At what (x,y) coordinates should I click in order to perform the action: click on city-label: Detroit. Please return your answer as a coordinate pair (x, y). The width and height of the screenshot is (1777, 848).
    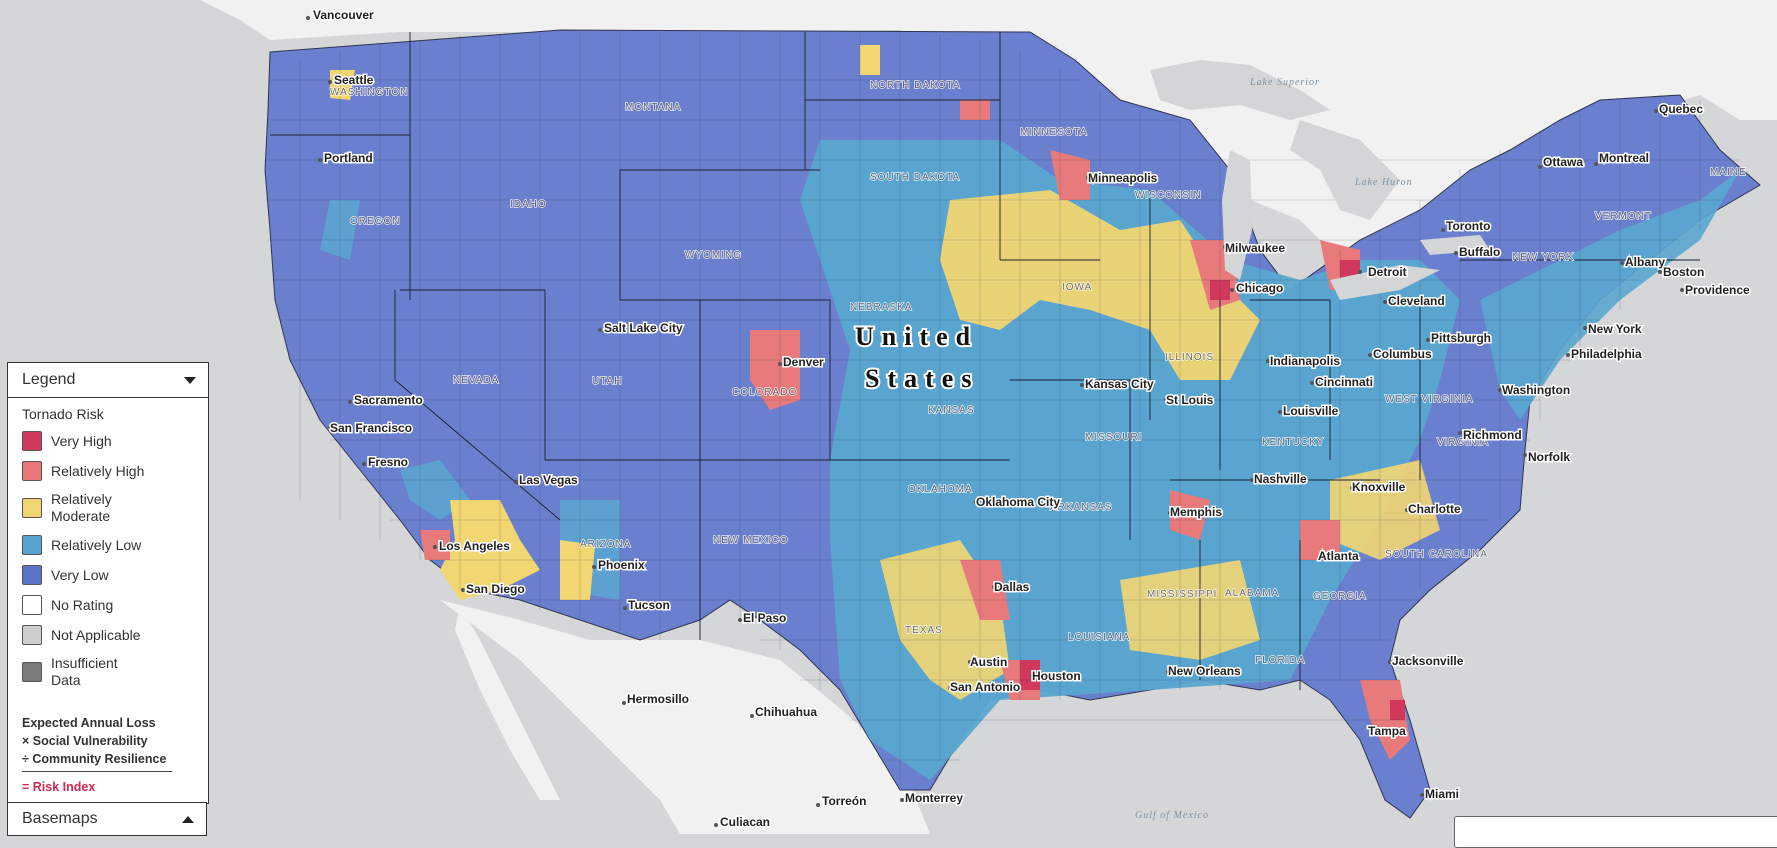
    Looking at the image, I should click on (1388, 272).